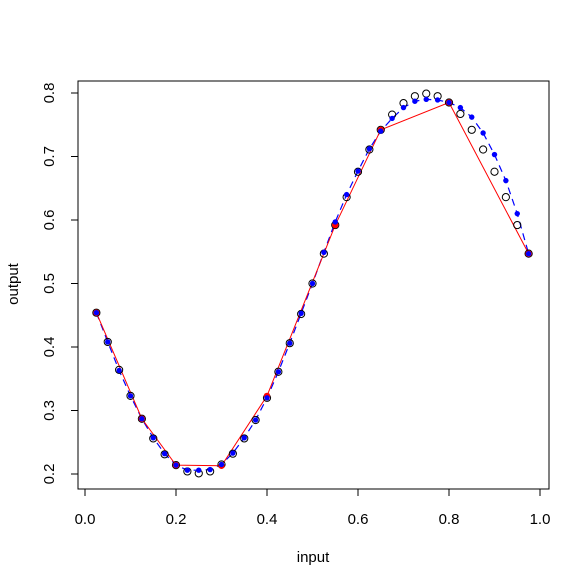  What do you see at coordinates (49, 410) in the screenshot?
I see `y-tick-label: 0.3` at bounding box center [49, 410].